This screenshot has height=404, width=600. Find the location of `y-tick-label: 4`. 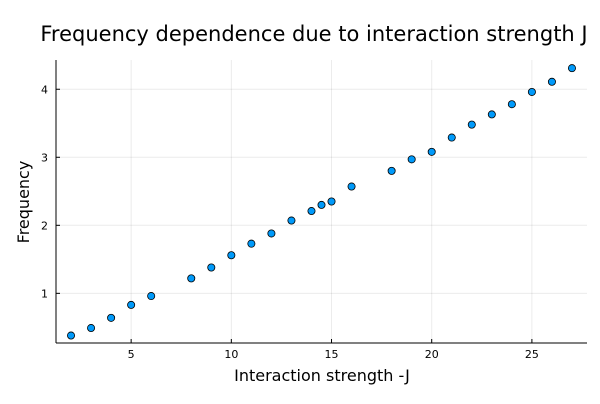

y-tick-label: 4 is located at coordinates (44, 89).